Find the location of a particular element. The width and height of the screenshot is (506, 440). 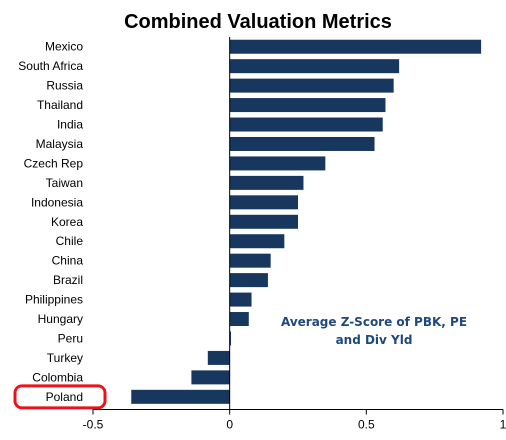

category-label: South Africa is located at coordinates (50, 66).